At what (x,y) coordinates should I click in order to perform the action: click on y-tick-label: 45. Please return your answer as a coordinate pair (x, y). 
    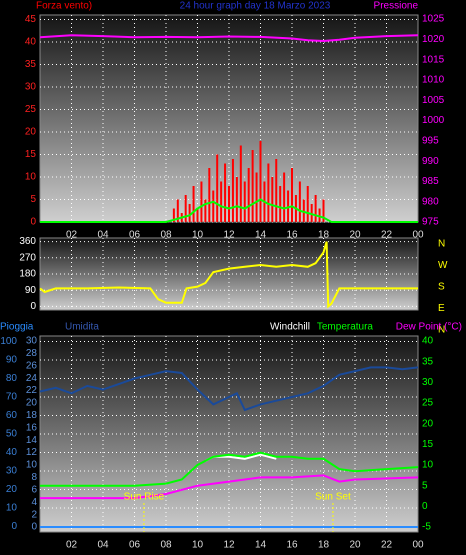
    Looking at the image, I should click on (31, 19).